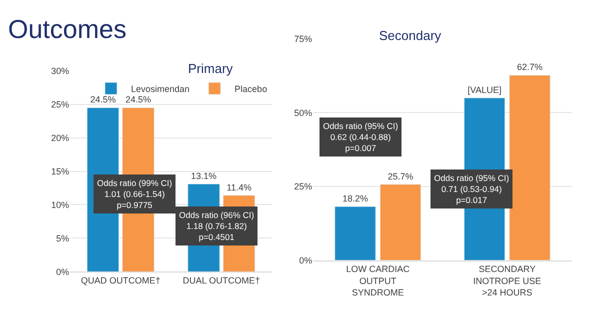 This screenshot has height=336, width=600. Describe the element at coordinates (303, 113) in the screenshot. I see `y-tick-label: 50%` at that location.